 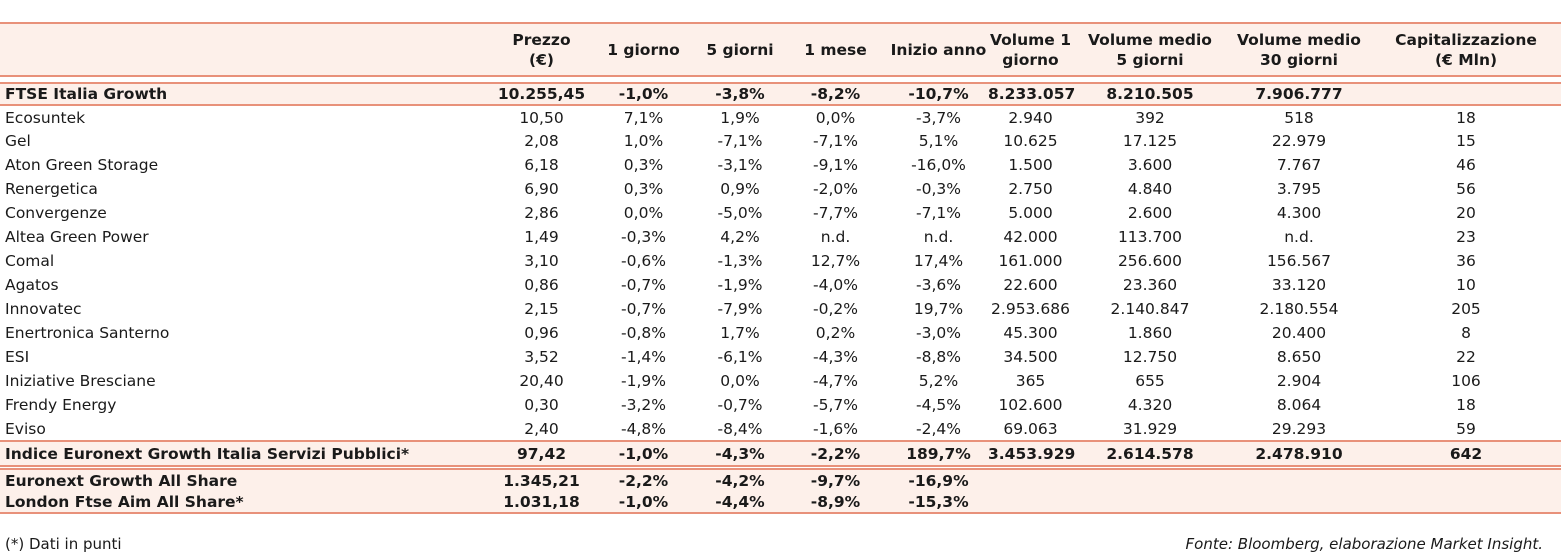 I want to click on cell-volume-30-days: 156.567, so click(x=1299, y=261).